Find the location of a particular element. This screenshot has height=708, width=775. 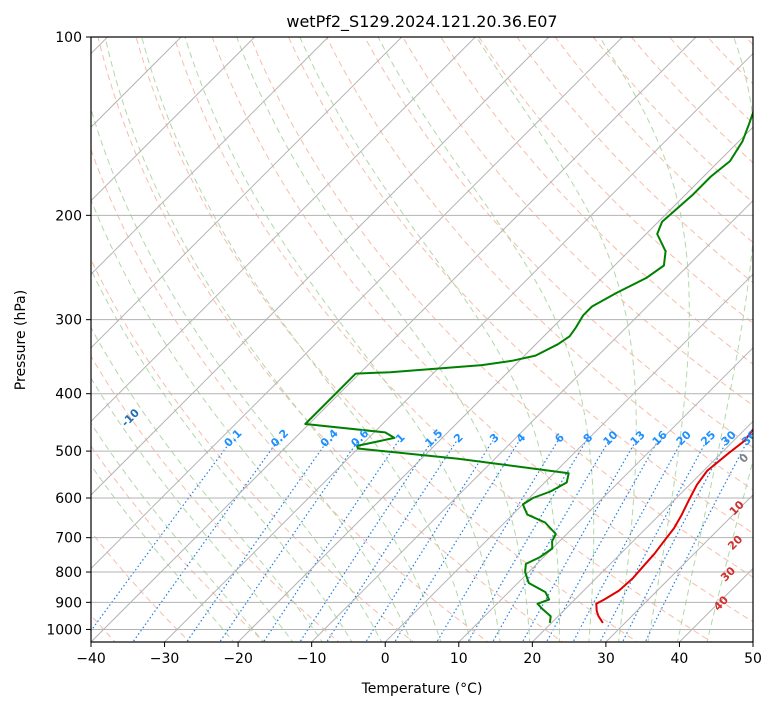

y-tick-label: 200 is located at coordinates (68, 216).